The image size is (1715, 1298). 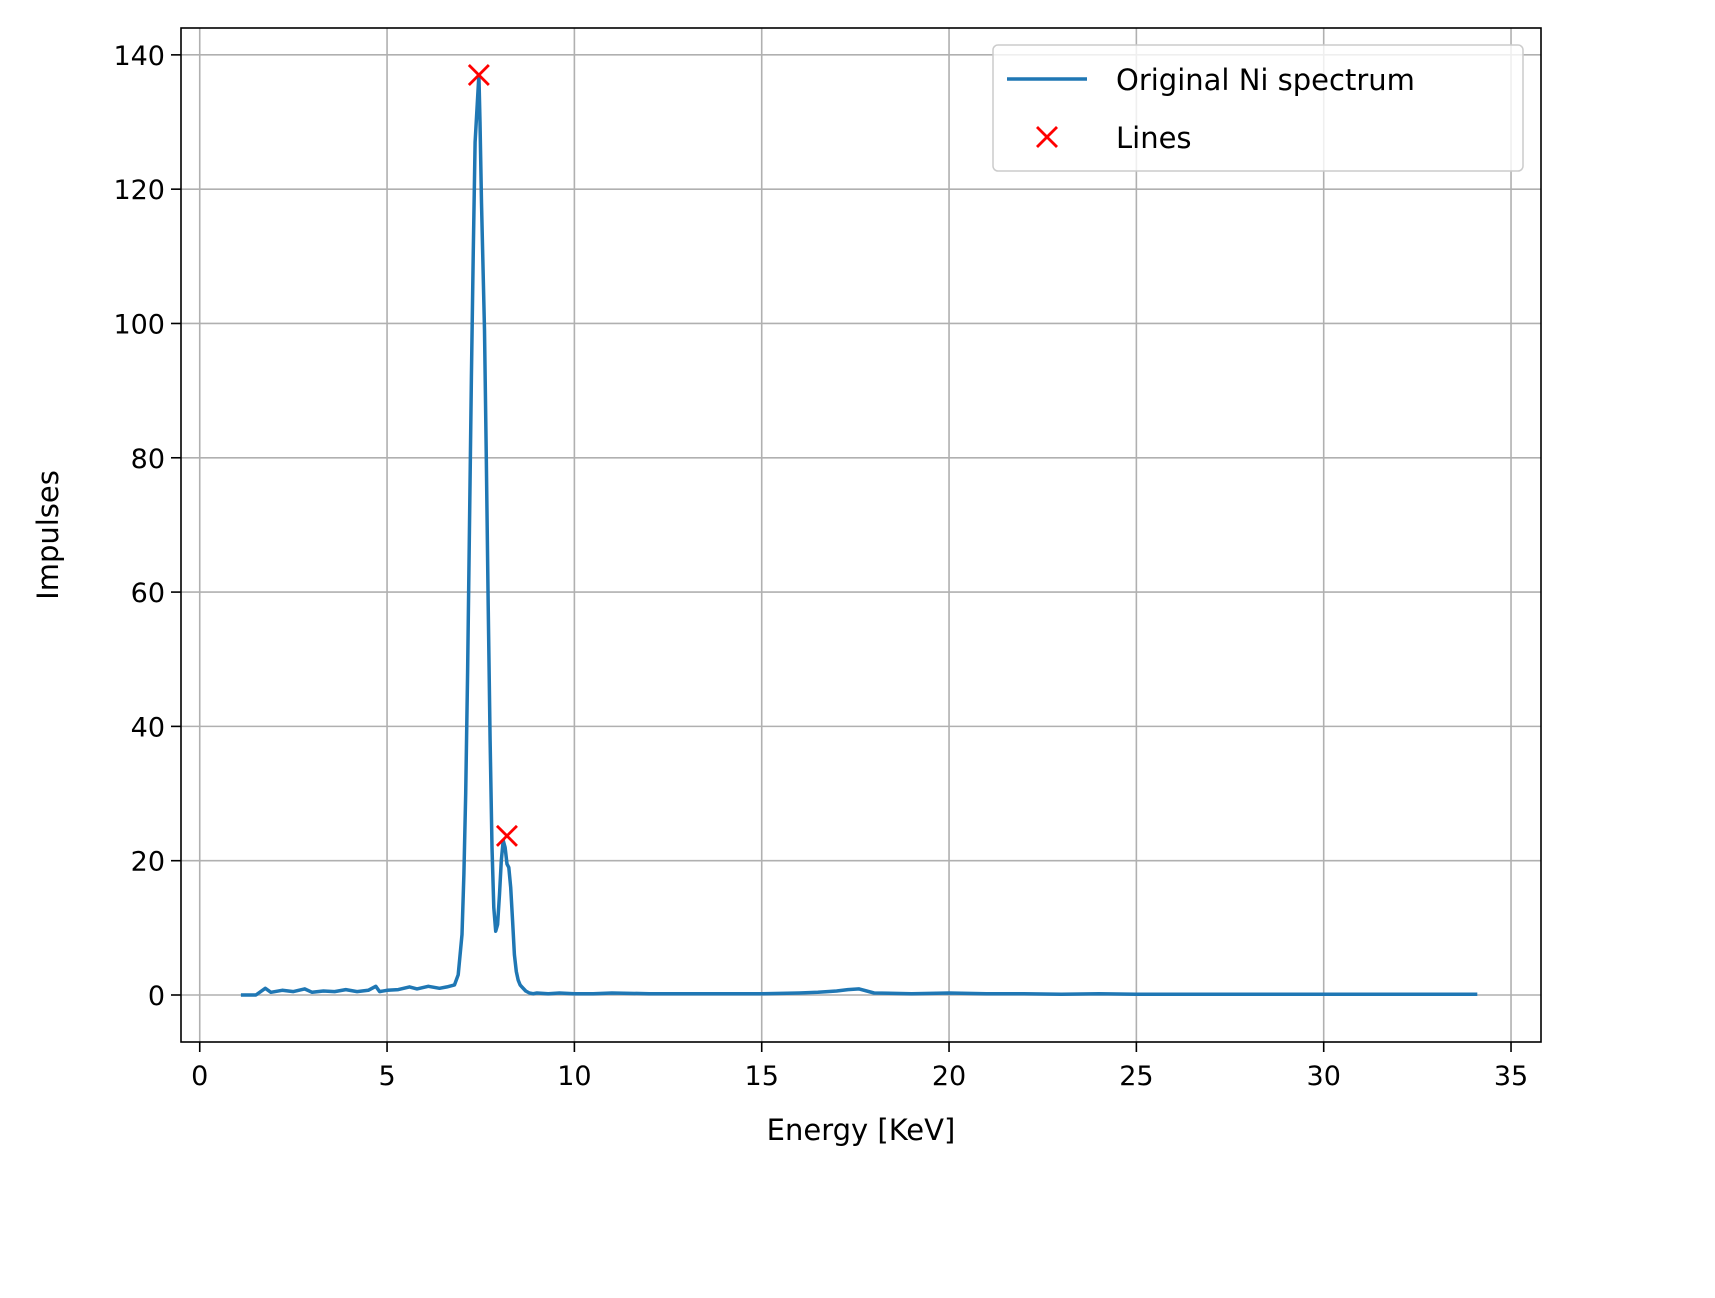 I want to click on y-axis-label: Impulses, so click(x=48, y=535).